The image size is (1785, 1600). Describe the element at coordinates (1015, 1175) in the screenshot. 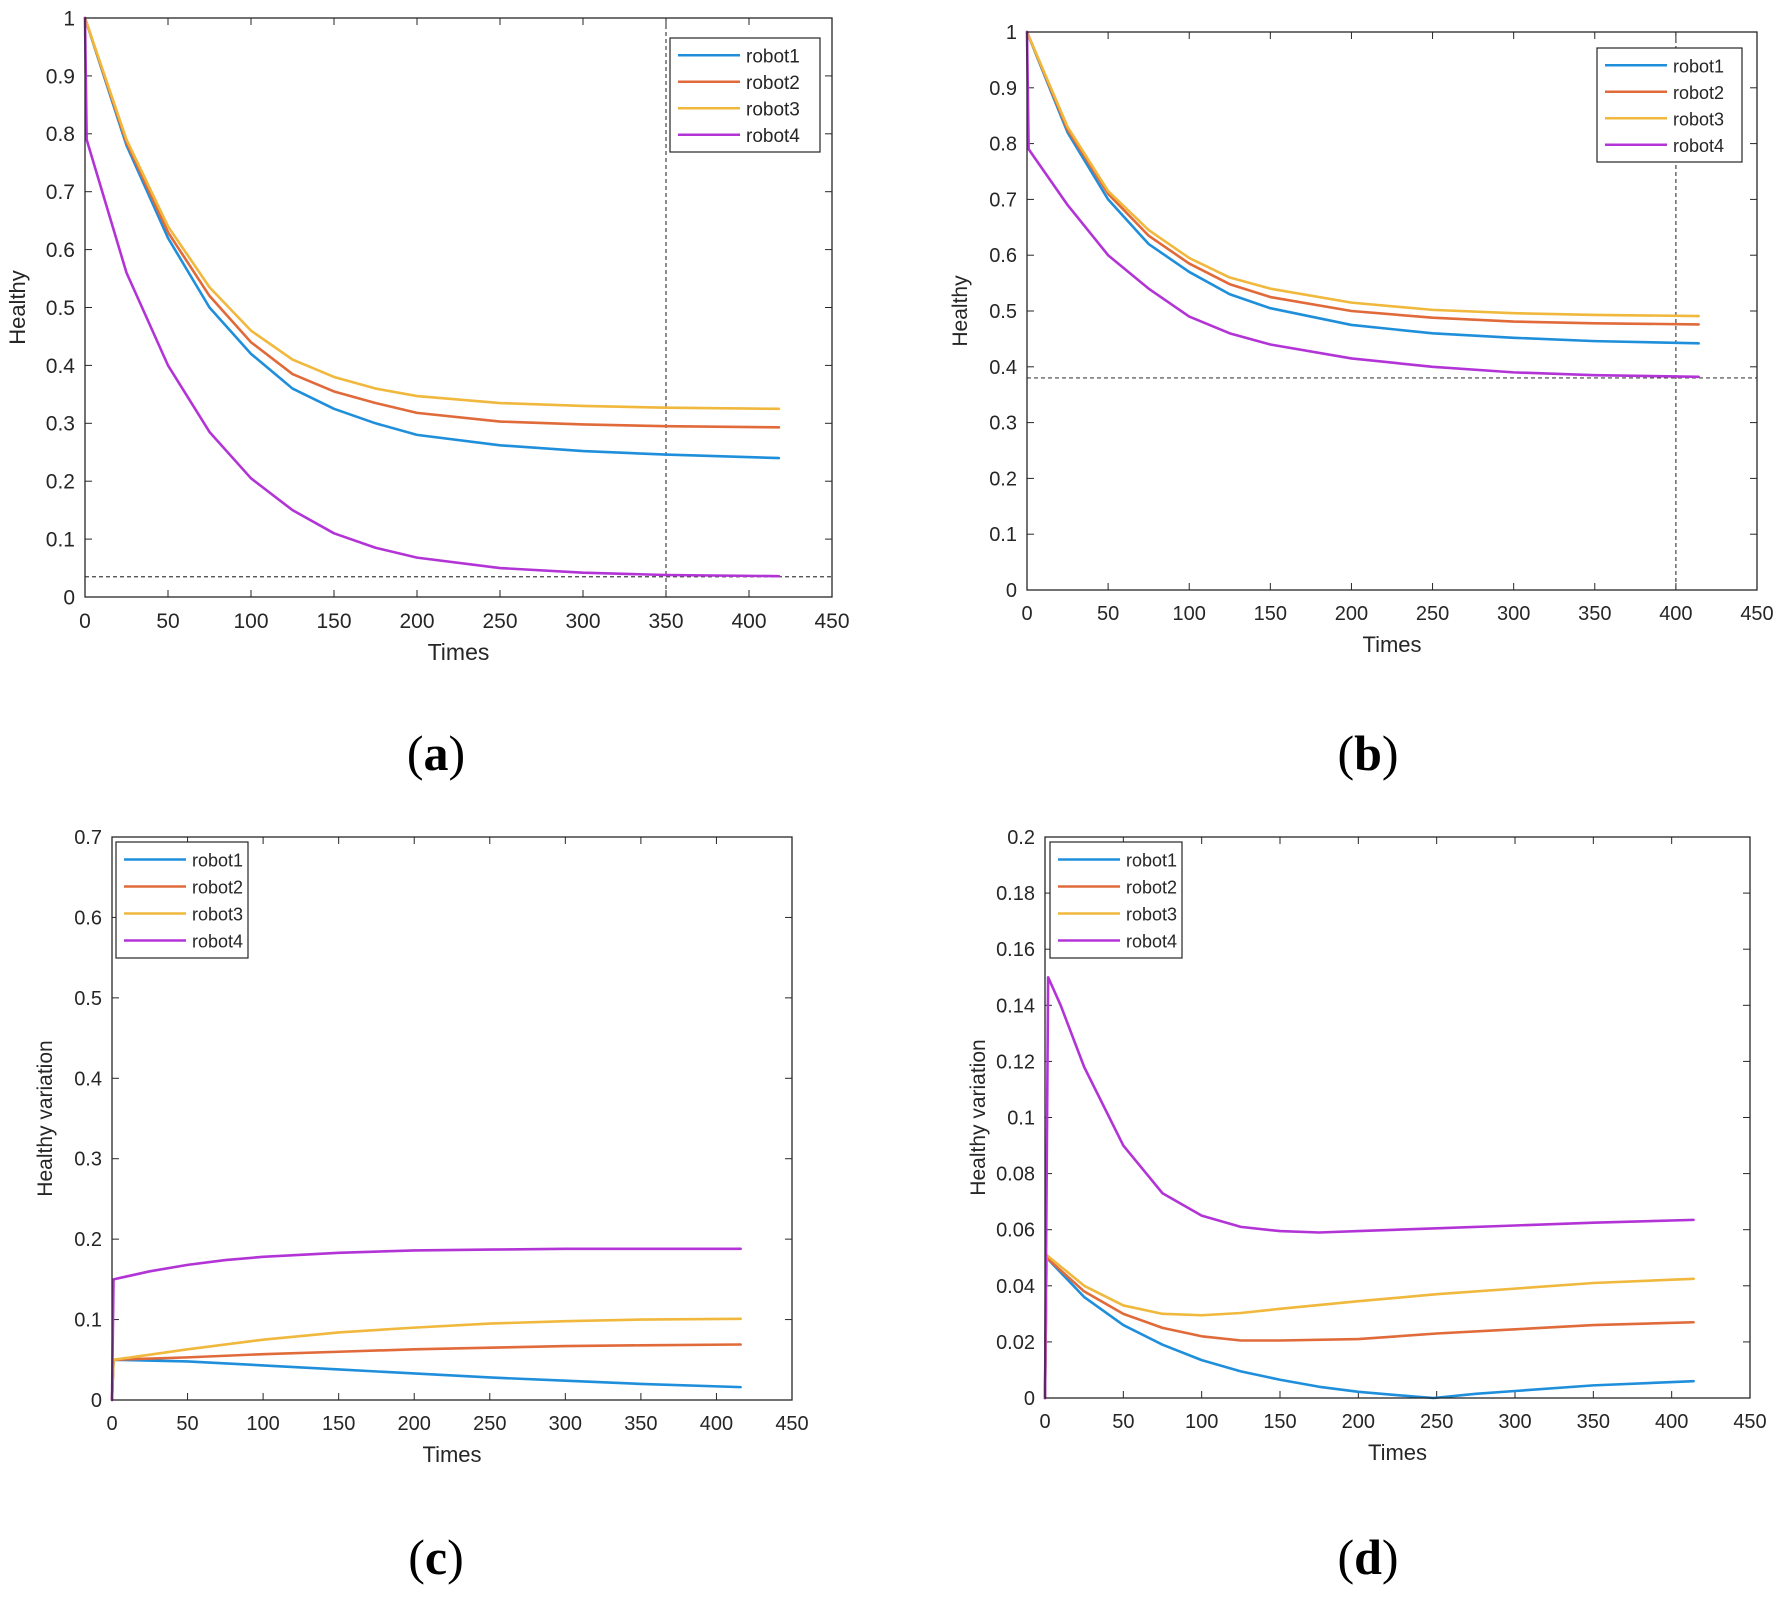

I see `y-tick-label: 0.08` at that location.